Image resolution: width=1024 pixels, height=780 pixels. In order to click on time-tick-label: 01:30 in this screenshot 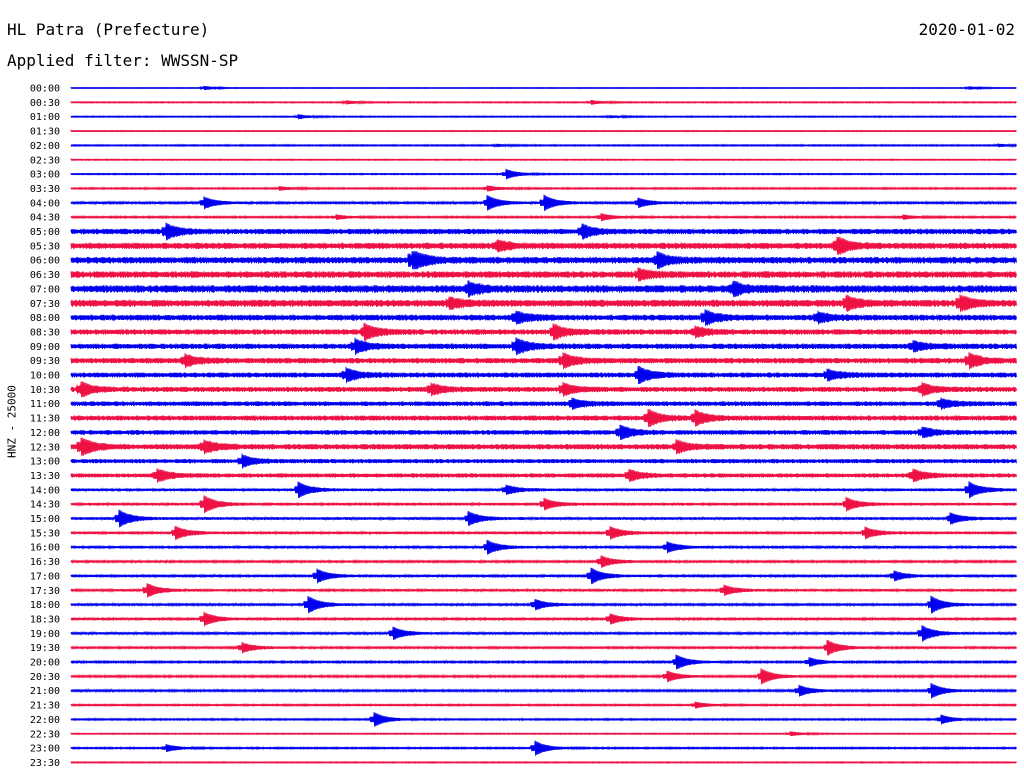, I will do `click(45, 132)`.